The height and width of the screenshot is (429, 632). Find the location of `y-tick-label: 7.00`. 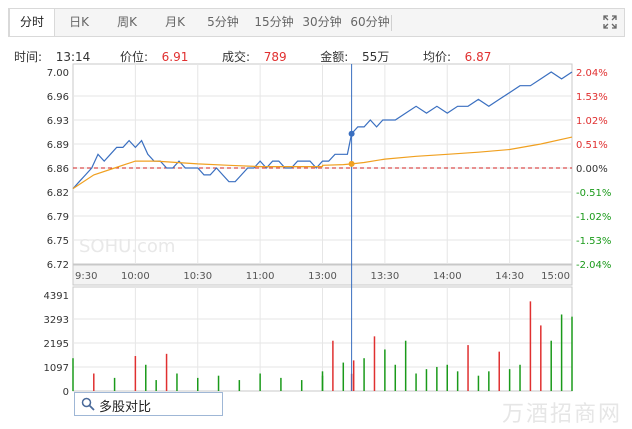

y-tick-label: 7.00 is located at coordinates (58, 73).